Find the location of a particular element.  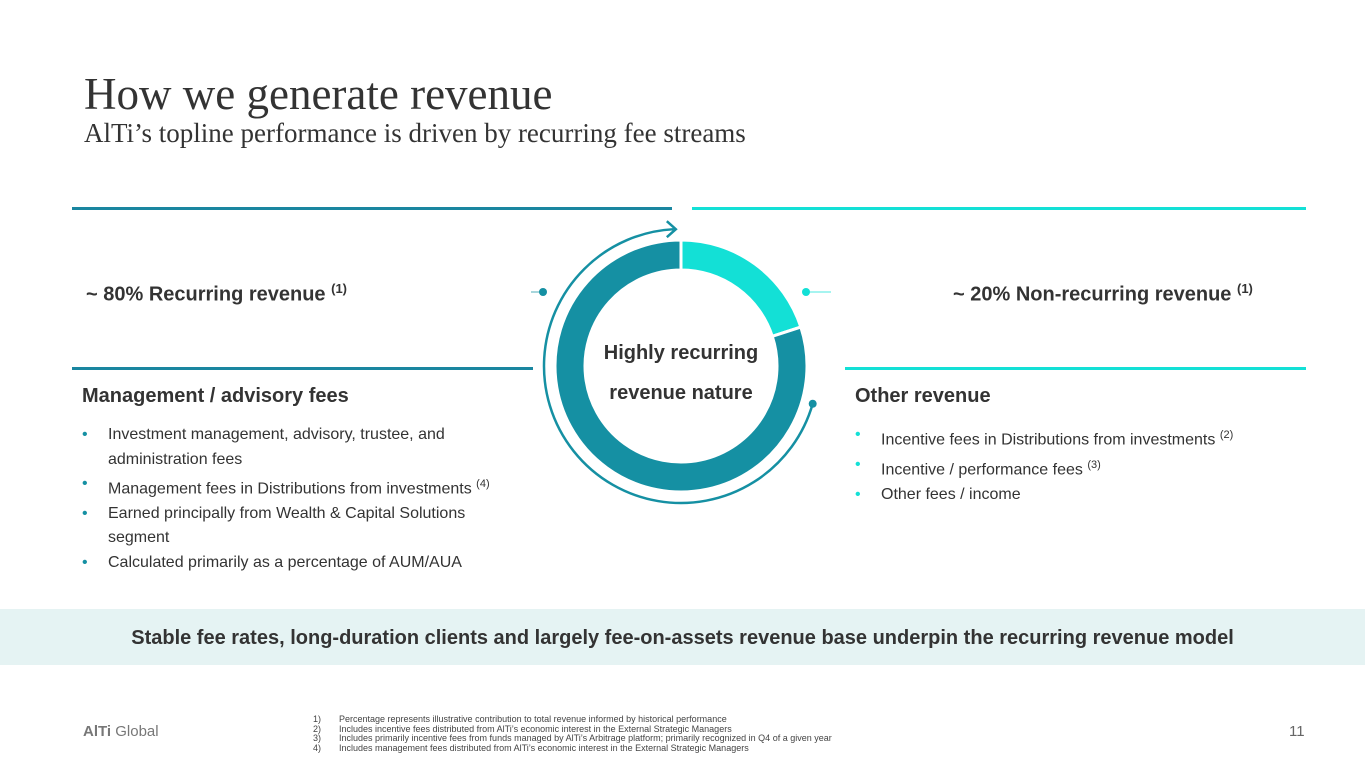

cycle-arrow is located at coordinates (671, 229).